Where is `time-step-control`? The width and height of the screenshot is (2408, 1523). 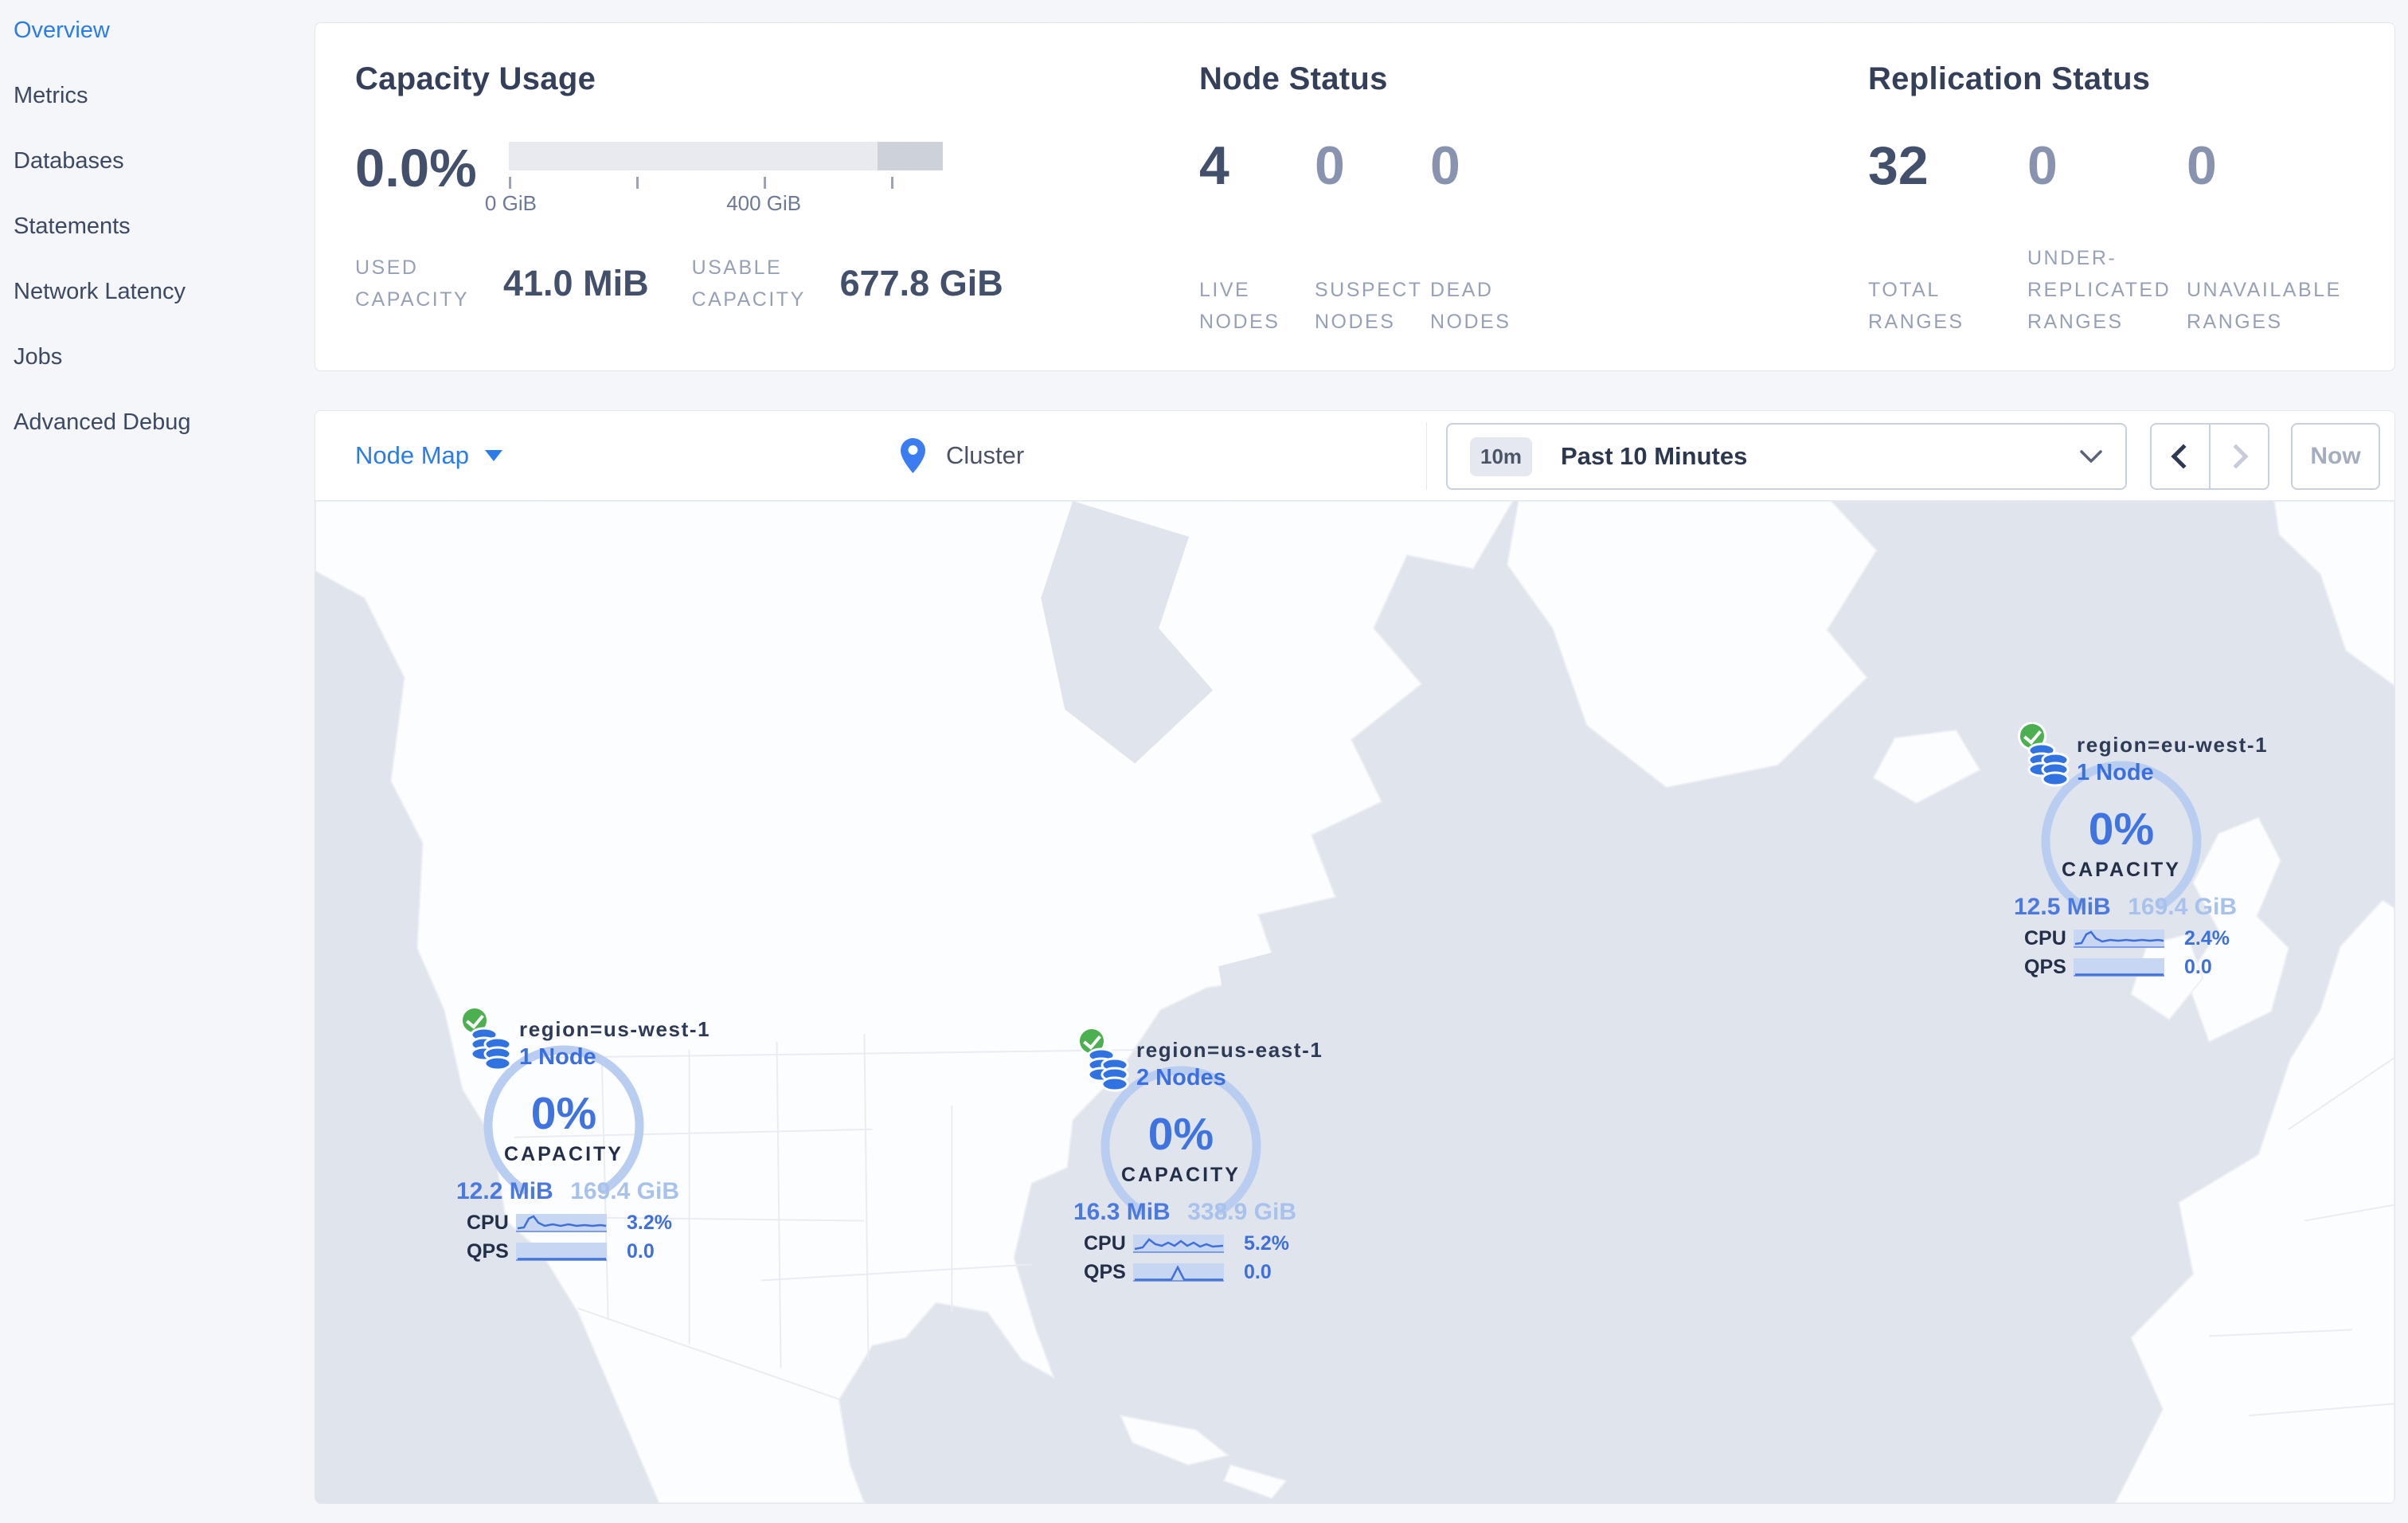
time-step-control is located at coordinates (2209, 456).